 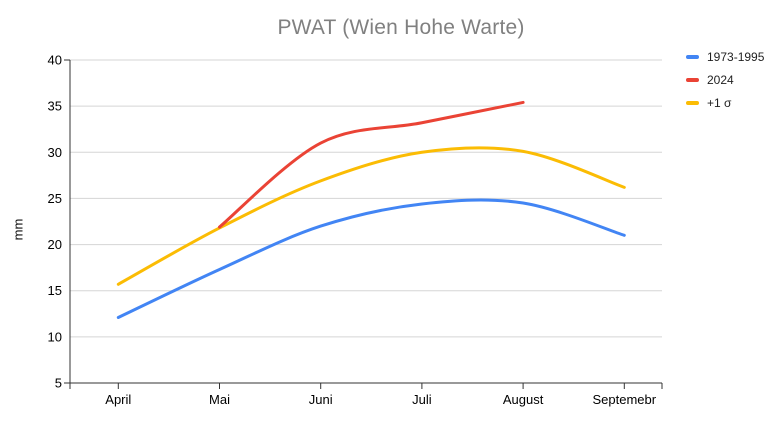 What do you see at coordinates (422, 399) in the screenshot?
I see `x-tick-label: Juli` at bounding box center [422, 399].